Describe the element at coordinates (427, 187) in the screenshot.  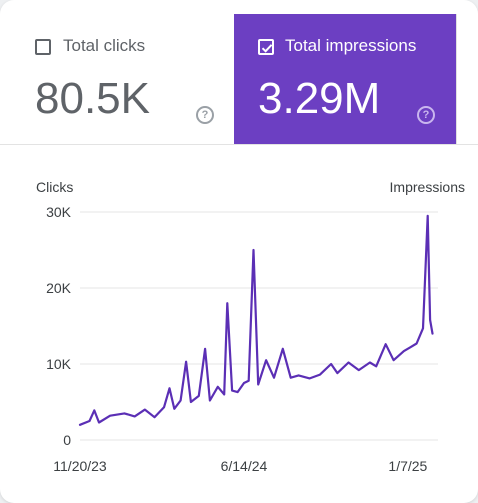
I see `right-axis-title: Impressions` at that location.